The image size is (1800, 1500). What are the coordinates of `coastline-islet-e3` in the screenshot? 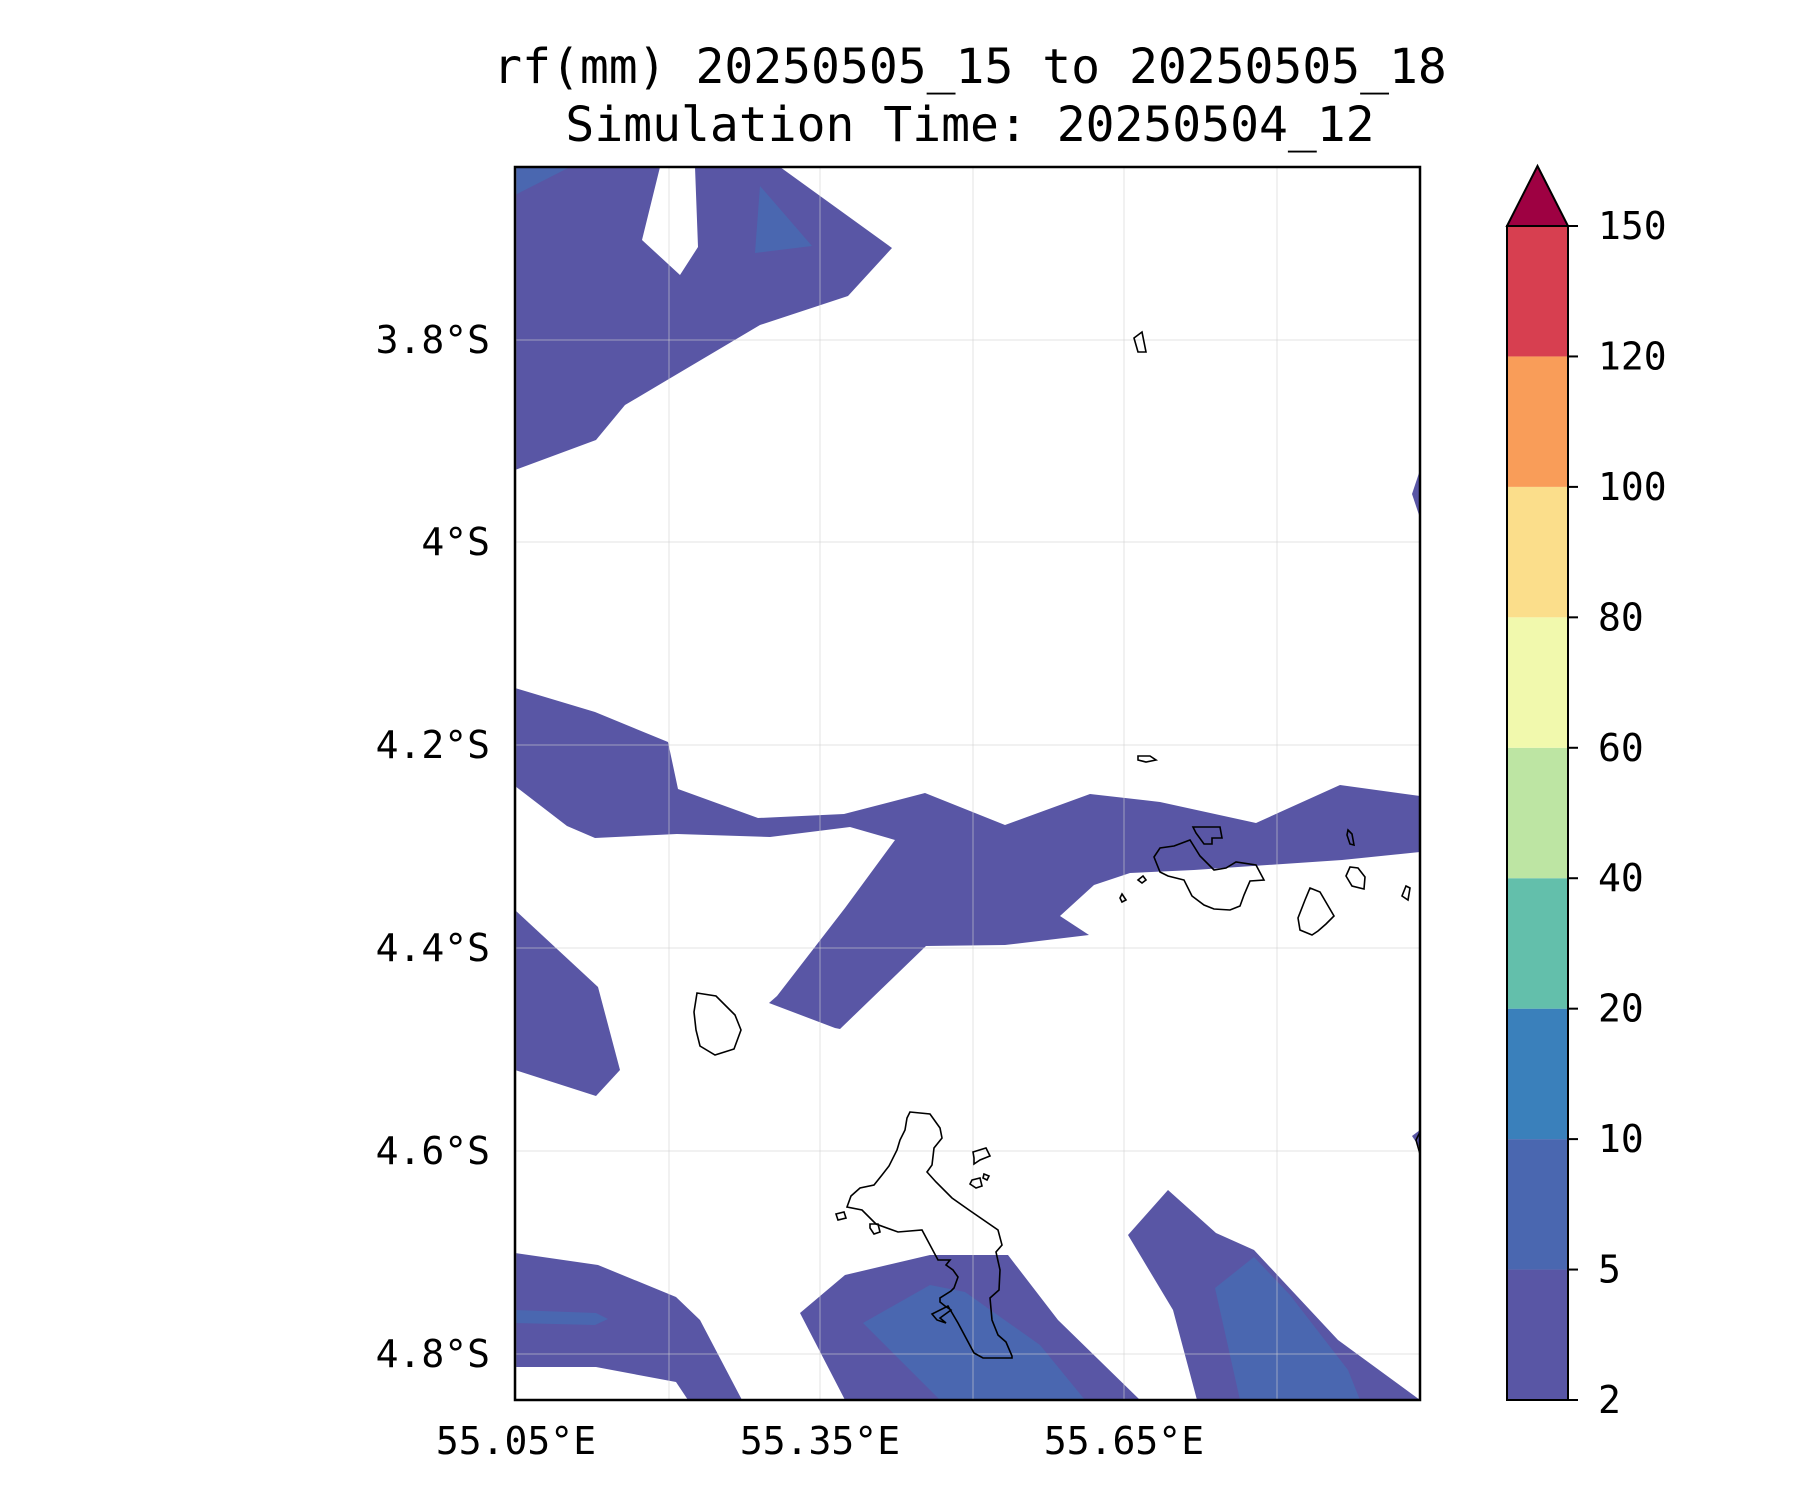 It's located at (1123, 898).